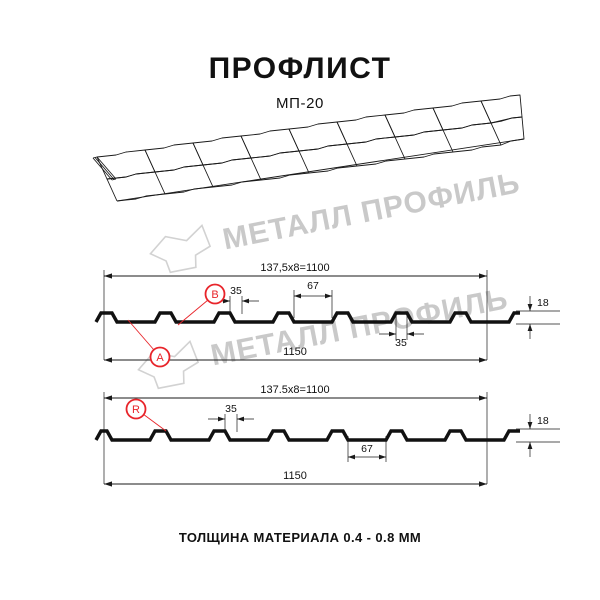 The image size is (600, 600). What do you see at coordinates (336, 220) in the screenshot?
I see `watermark-top: МЕТАЛЛ ПРОФИЛЬ` at bounding box center [336, 220].